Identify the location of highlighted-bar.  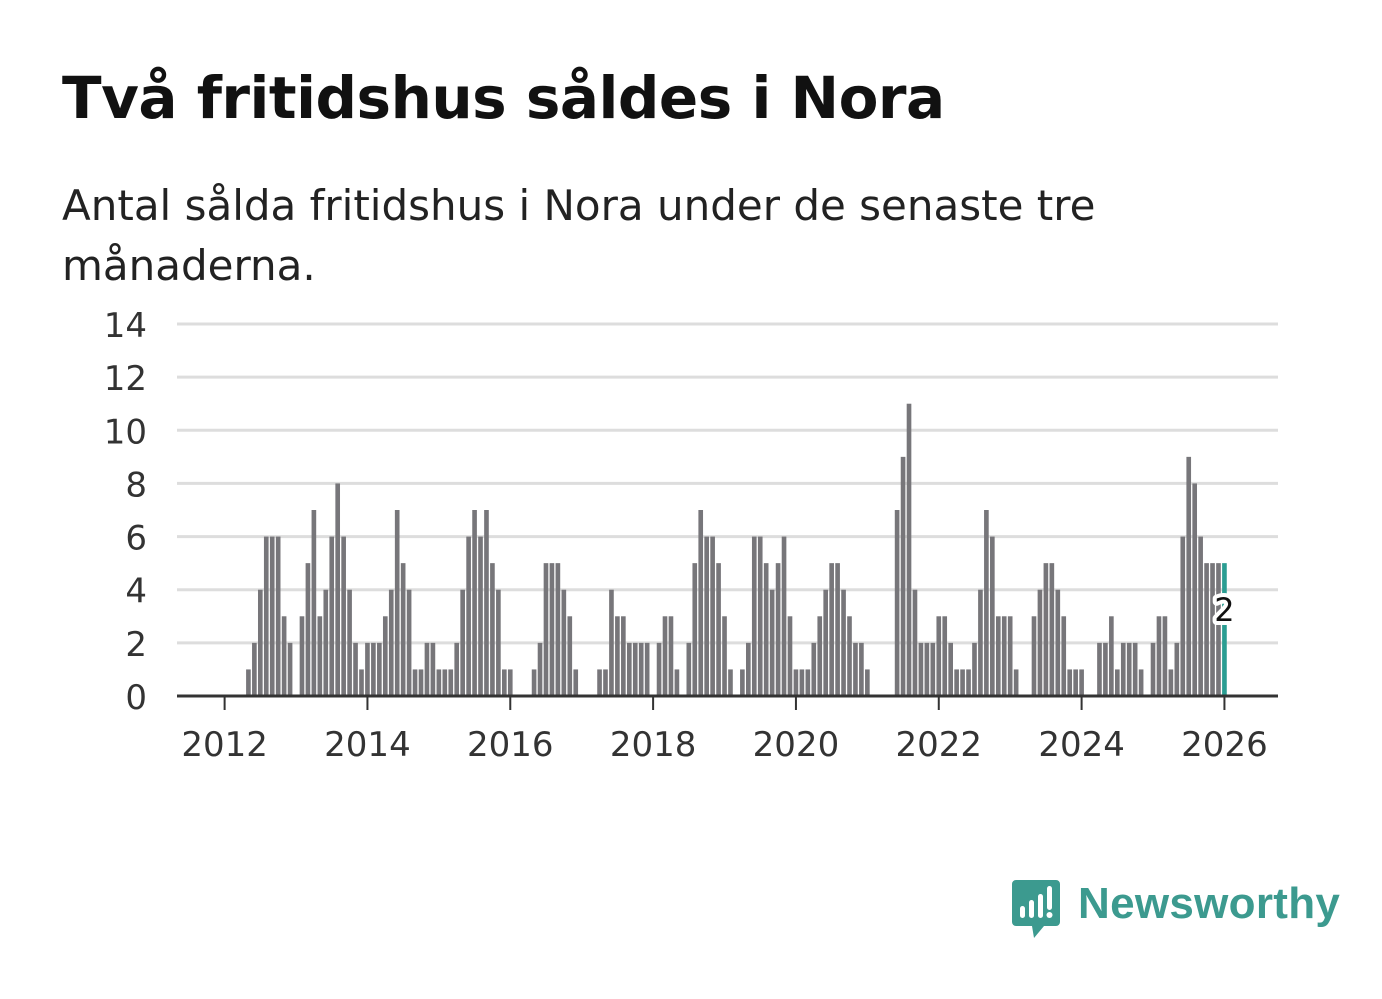
(1224, 629).